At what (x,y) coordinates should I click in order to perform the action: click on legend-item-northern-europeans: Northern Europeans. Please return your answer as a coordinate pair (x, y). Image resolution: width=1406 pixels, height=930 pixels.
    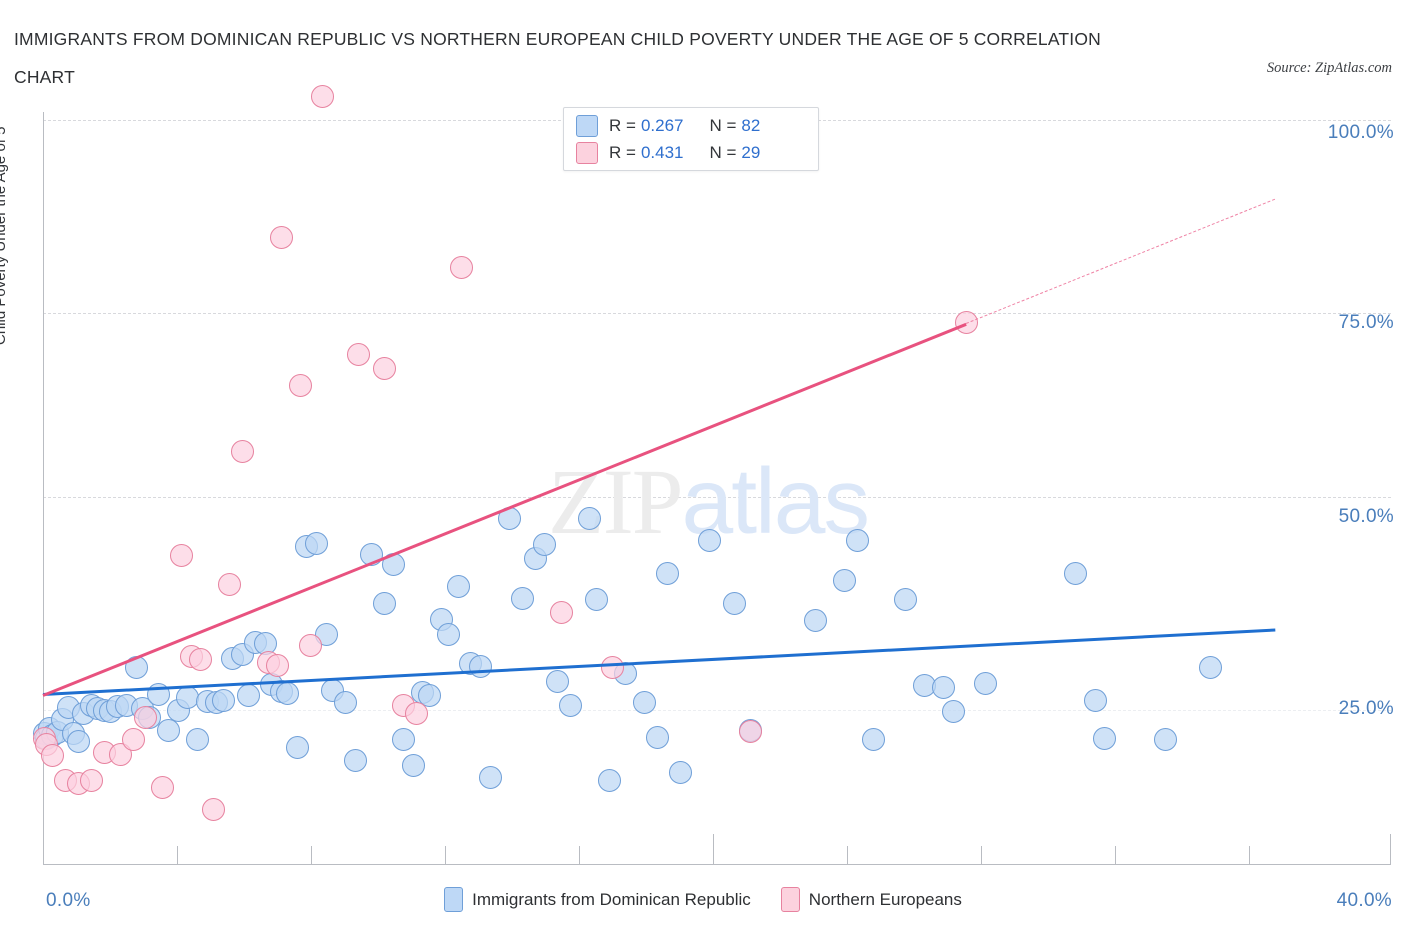
    Looking at the image, I should click on (871, 899).